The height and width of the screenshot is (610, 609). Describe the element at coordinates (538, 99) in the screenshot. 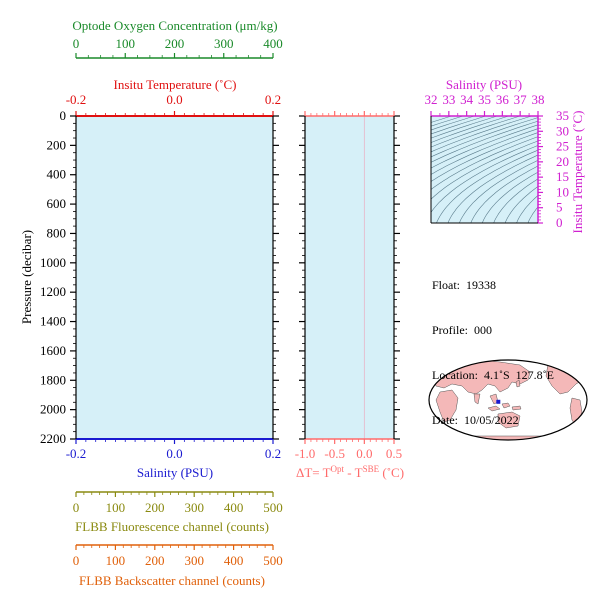

I see `ts-salinity-tick-label: 38` at that location.